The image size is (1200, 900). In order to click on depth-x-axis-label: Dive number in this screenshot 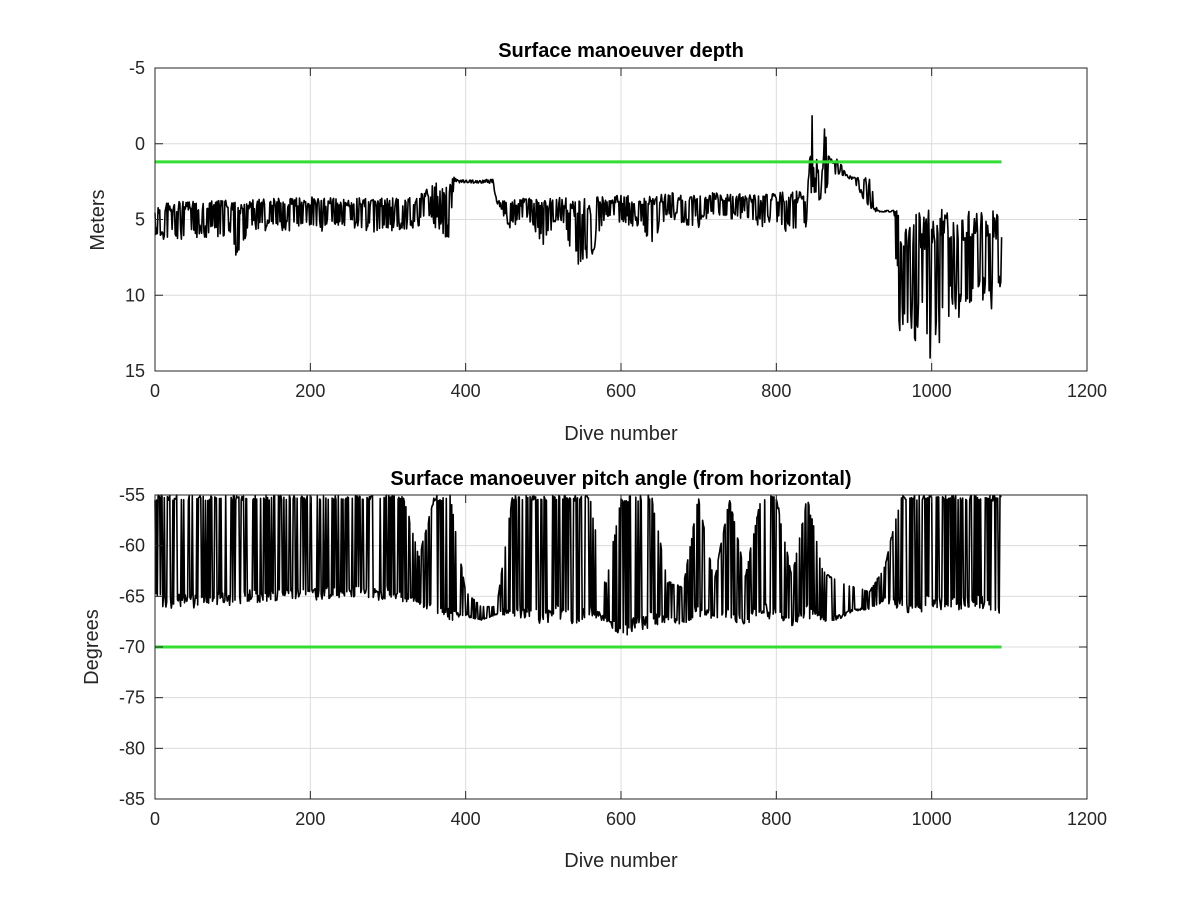, I will do `click(621, 434)`.